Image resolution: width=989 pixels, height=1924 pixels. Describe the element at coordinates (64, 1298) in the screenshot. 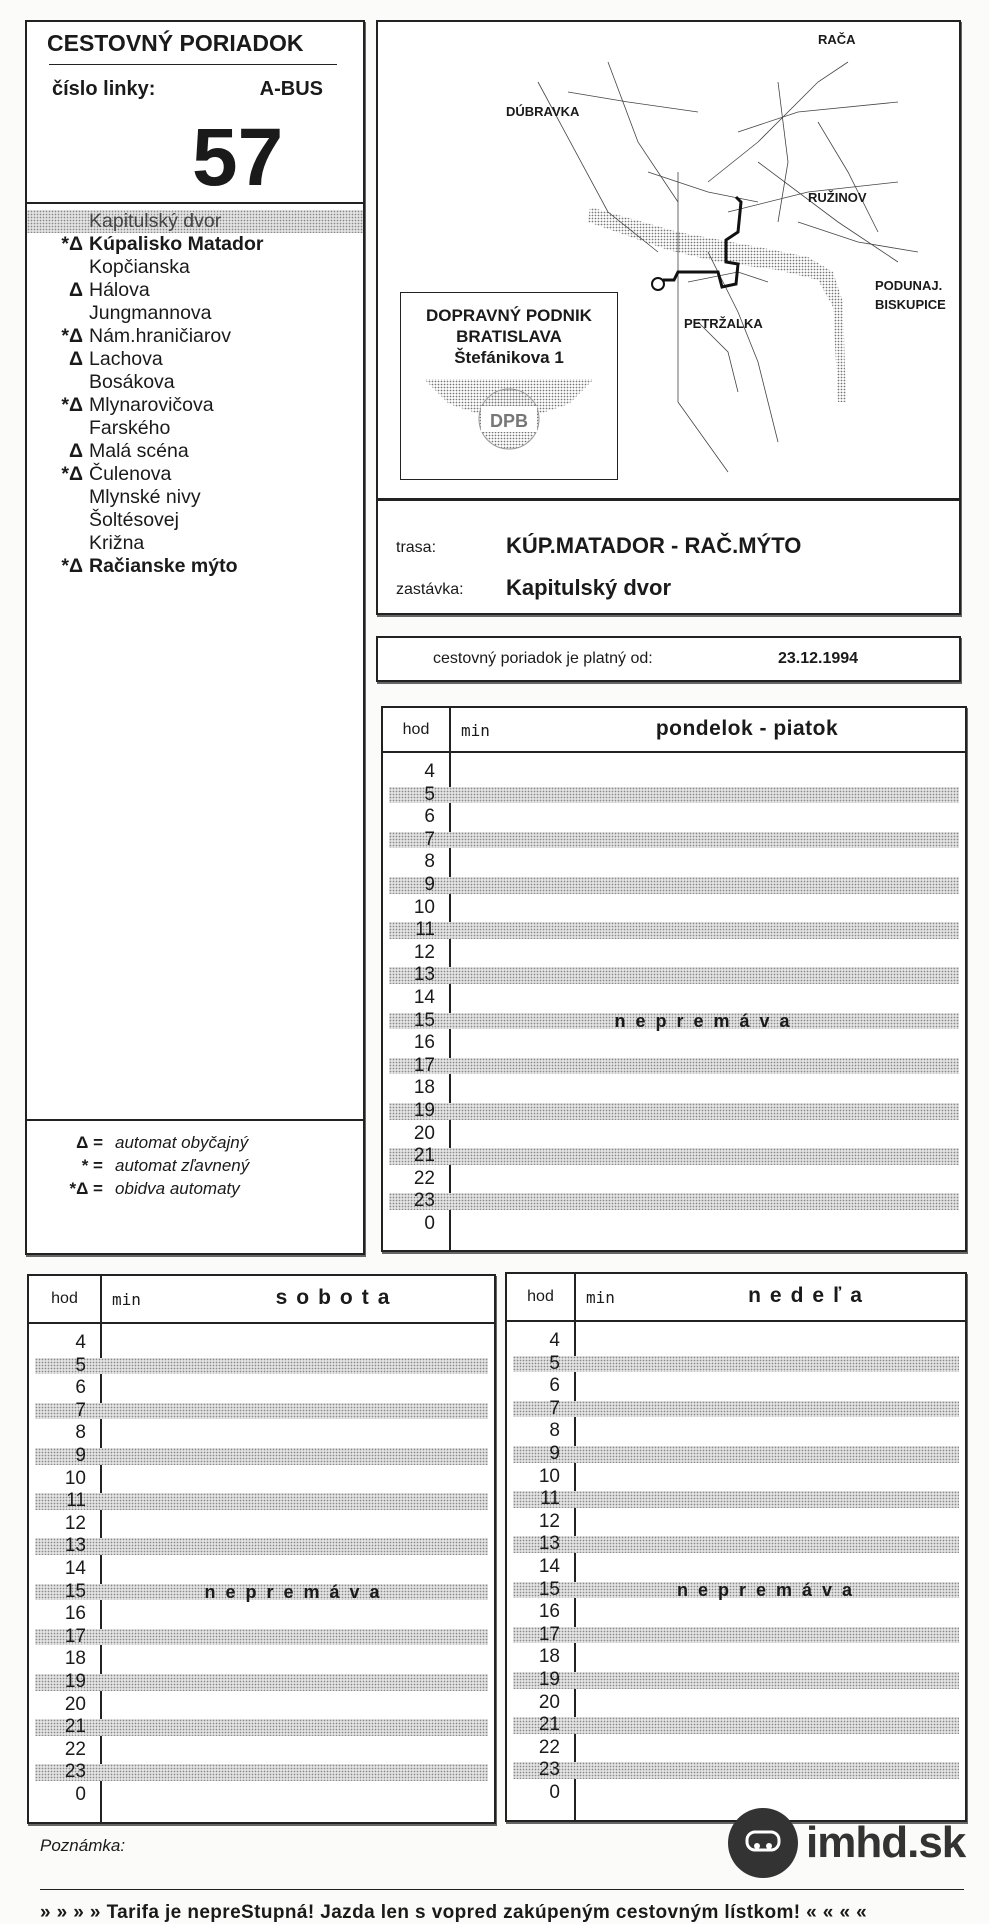

I see `hour-column-header: hod` at that location.